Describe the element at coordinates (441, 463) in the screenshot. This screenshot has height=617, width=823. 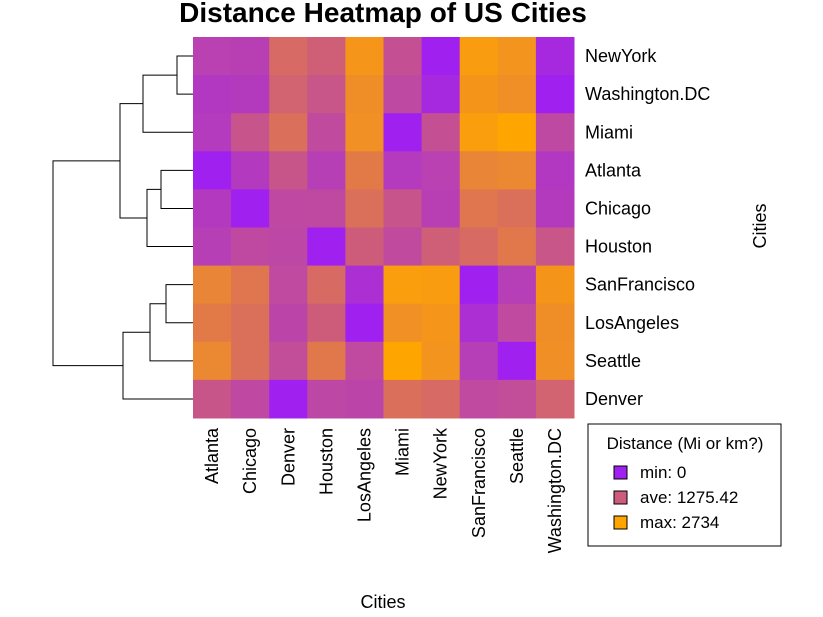
I see `column-label: NewYork` at that location.